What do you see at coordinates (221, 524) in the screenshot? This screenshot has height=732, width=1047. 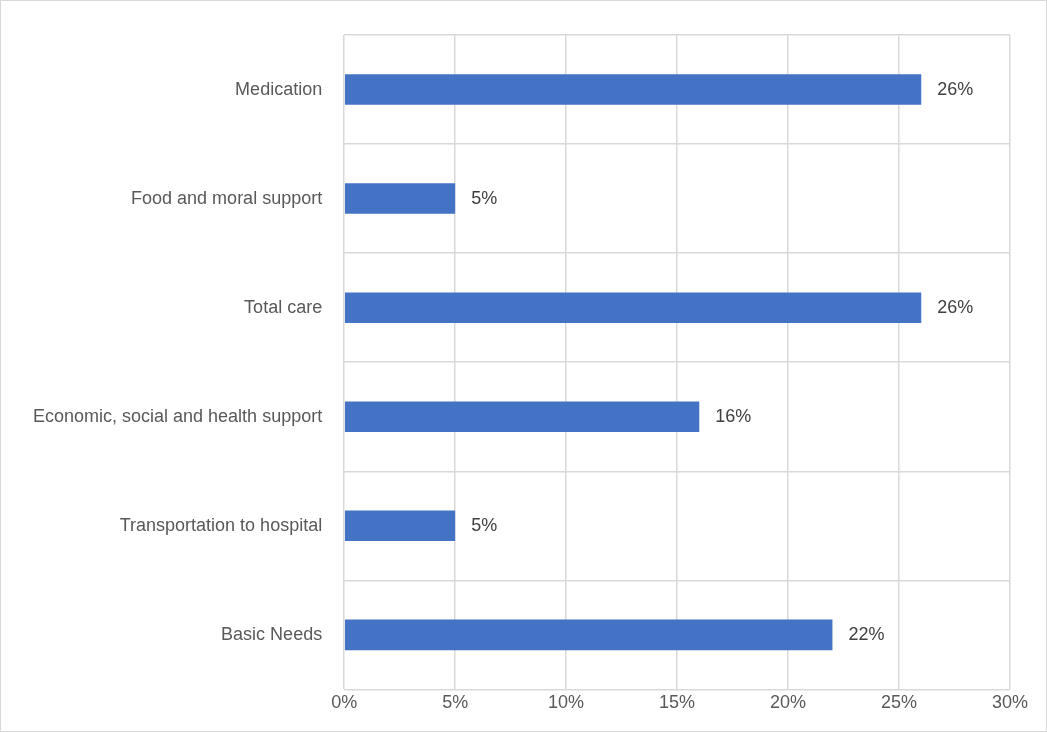 I see `y-tick-label: Transportation to hospital` at bounding box center [221, 524].